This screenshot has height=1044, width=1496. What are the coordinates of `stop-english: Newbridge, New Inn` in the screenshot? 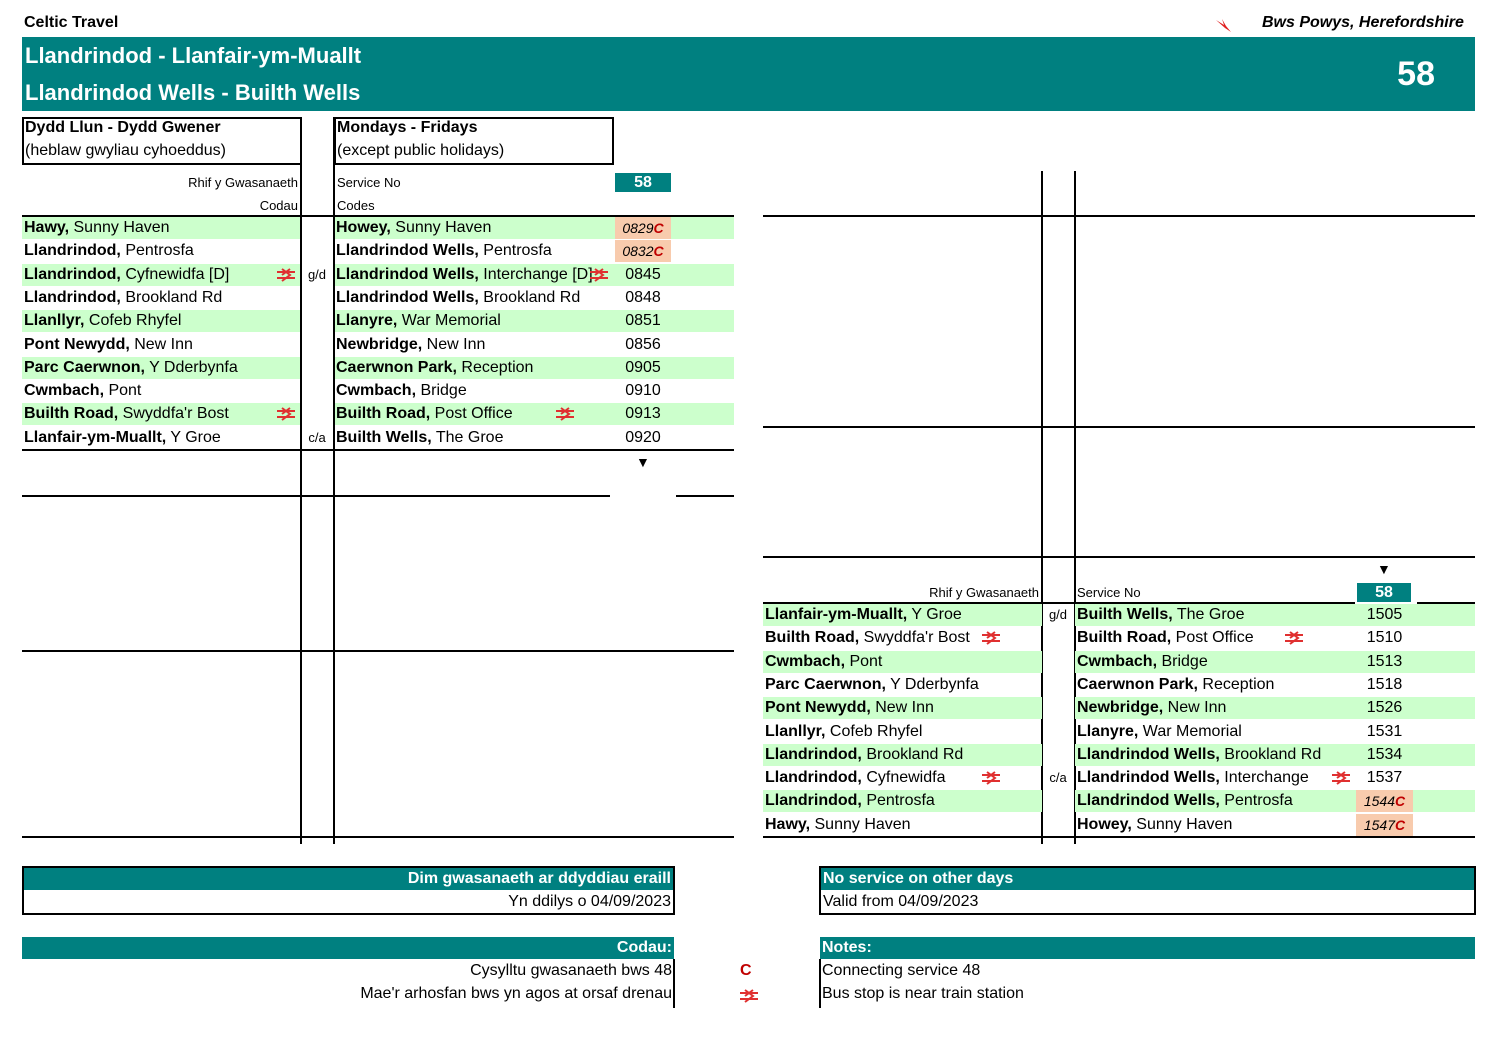 It's located at (534, 345).